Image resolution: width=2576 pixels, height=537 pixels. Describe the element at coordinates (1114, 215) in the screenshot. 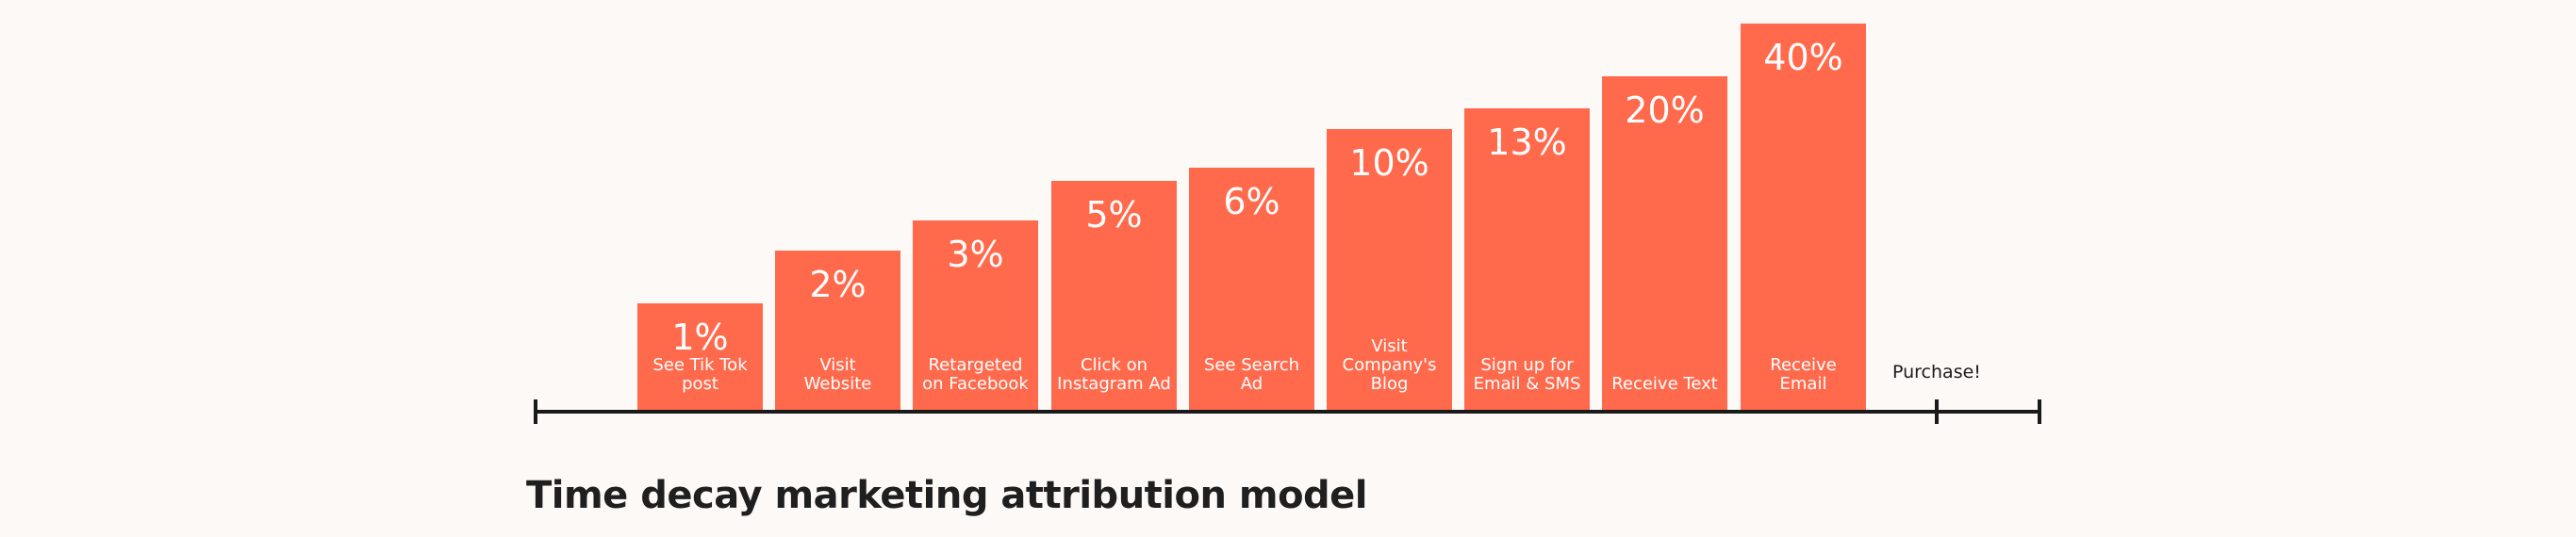

I see `bar-value-label: 5%` at that location.